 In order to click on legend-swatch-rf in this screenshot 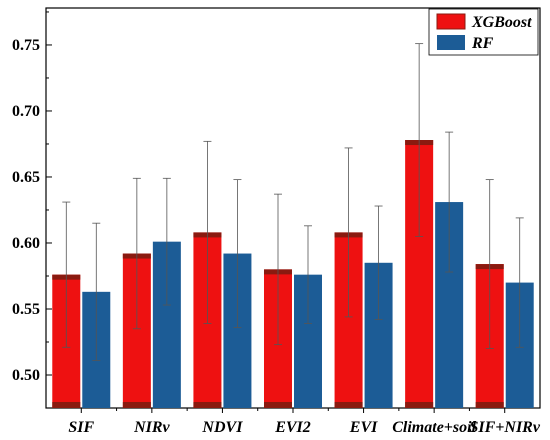, I will do `click(451, 42)`.